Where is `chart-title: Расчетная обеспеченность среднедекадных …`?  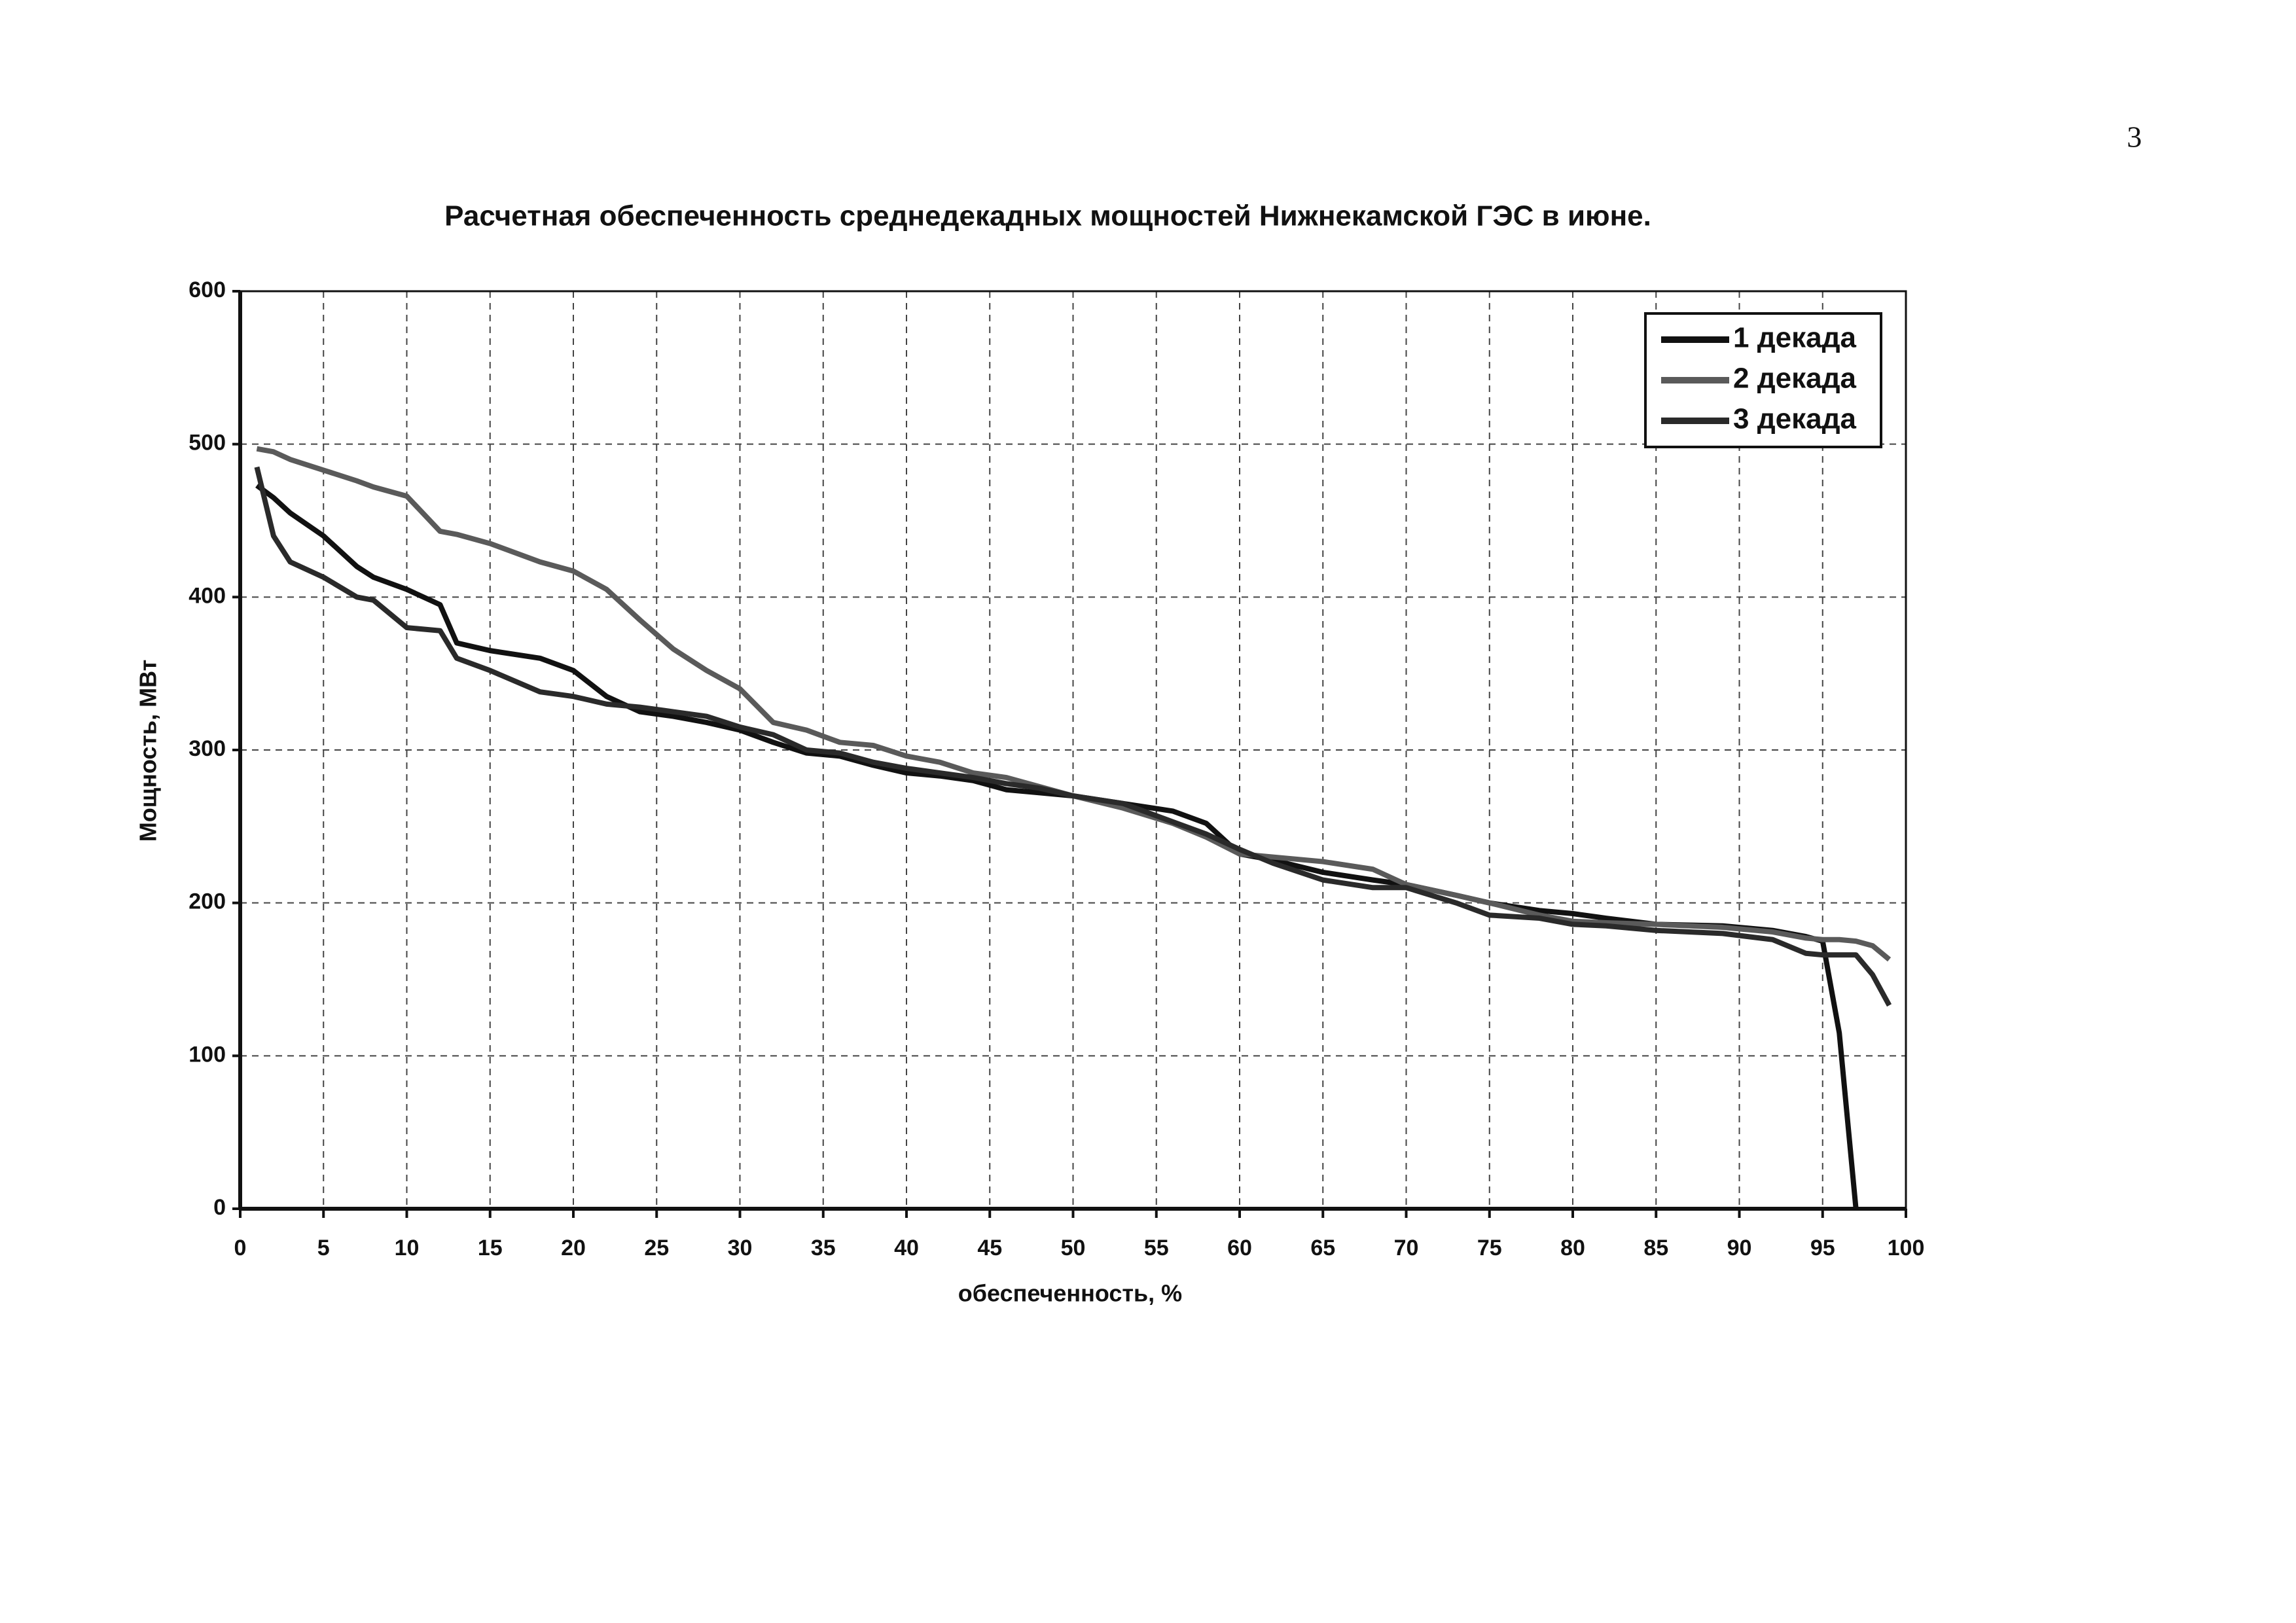 chart-title: Расчетная обеспеченность среднедекадных … is located at coordinates (1047, 216).